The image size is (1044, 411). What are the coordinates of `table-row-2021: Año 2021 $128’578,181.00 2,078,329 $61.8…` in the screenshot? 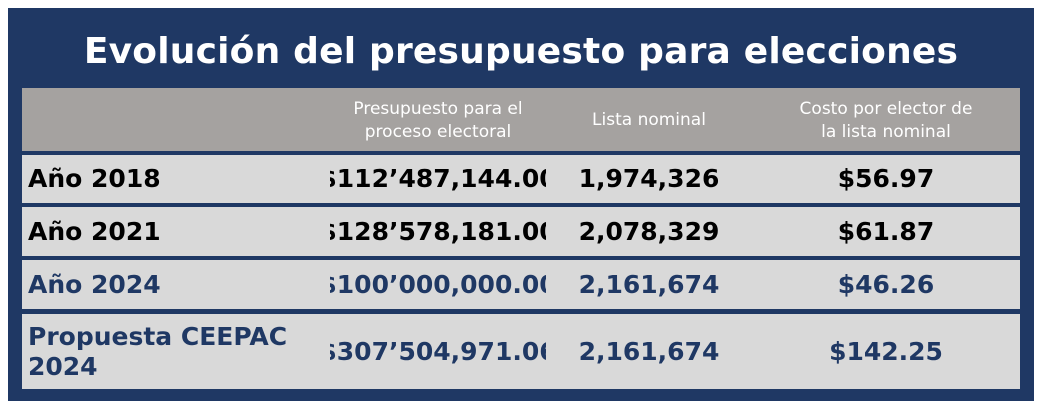 It's located at (521, 231).